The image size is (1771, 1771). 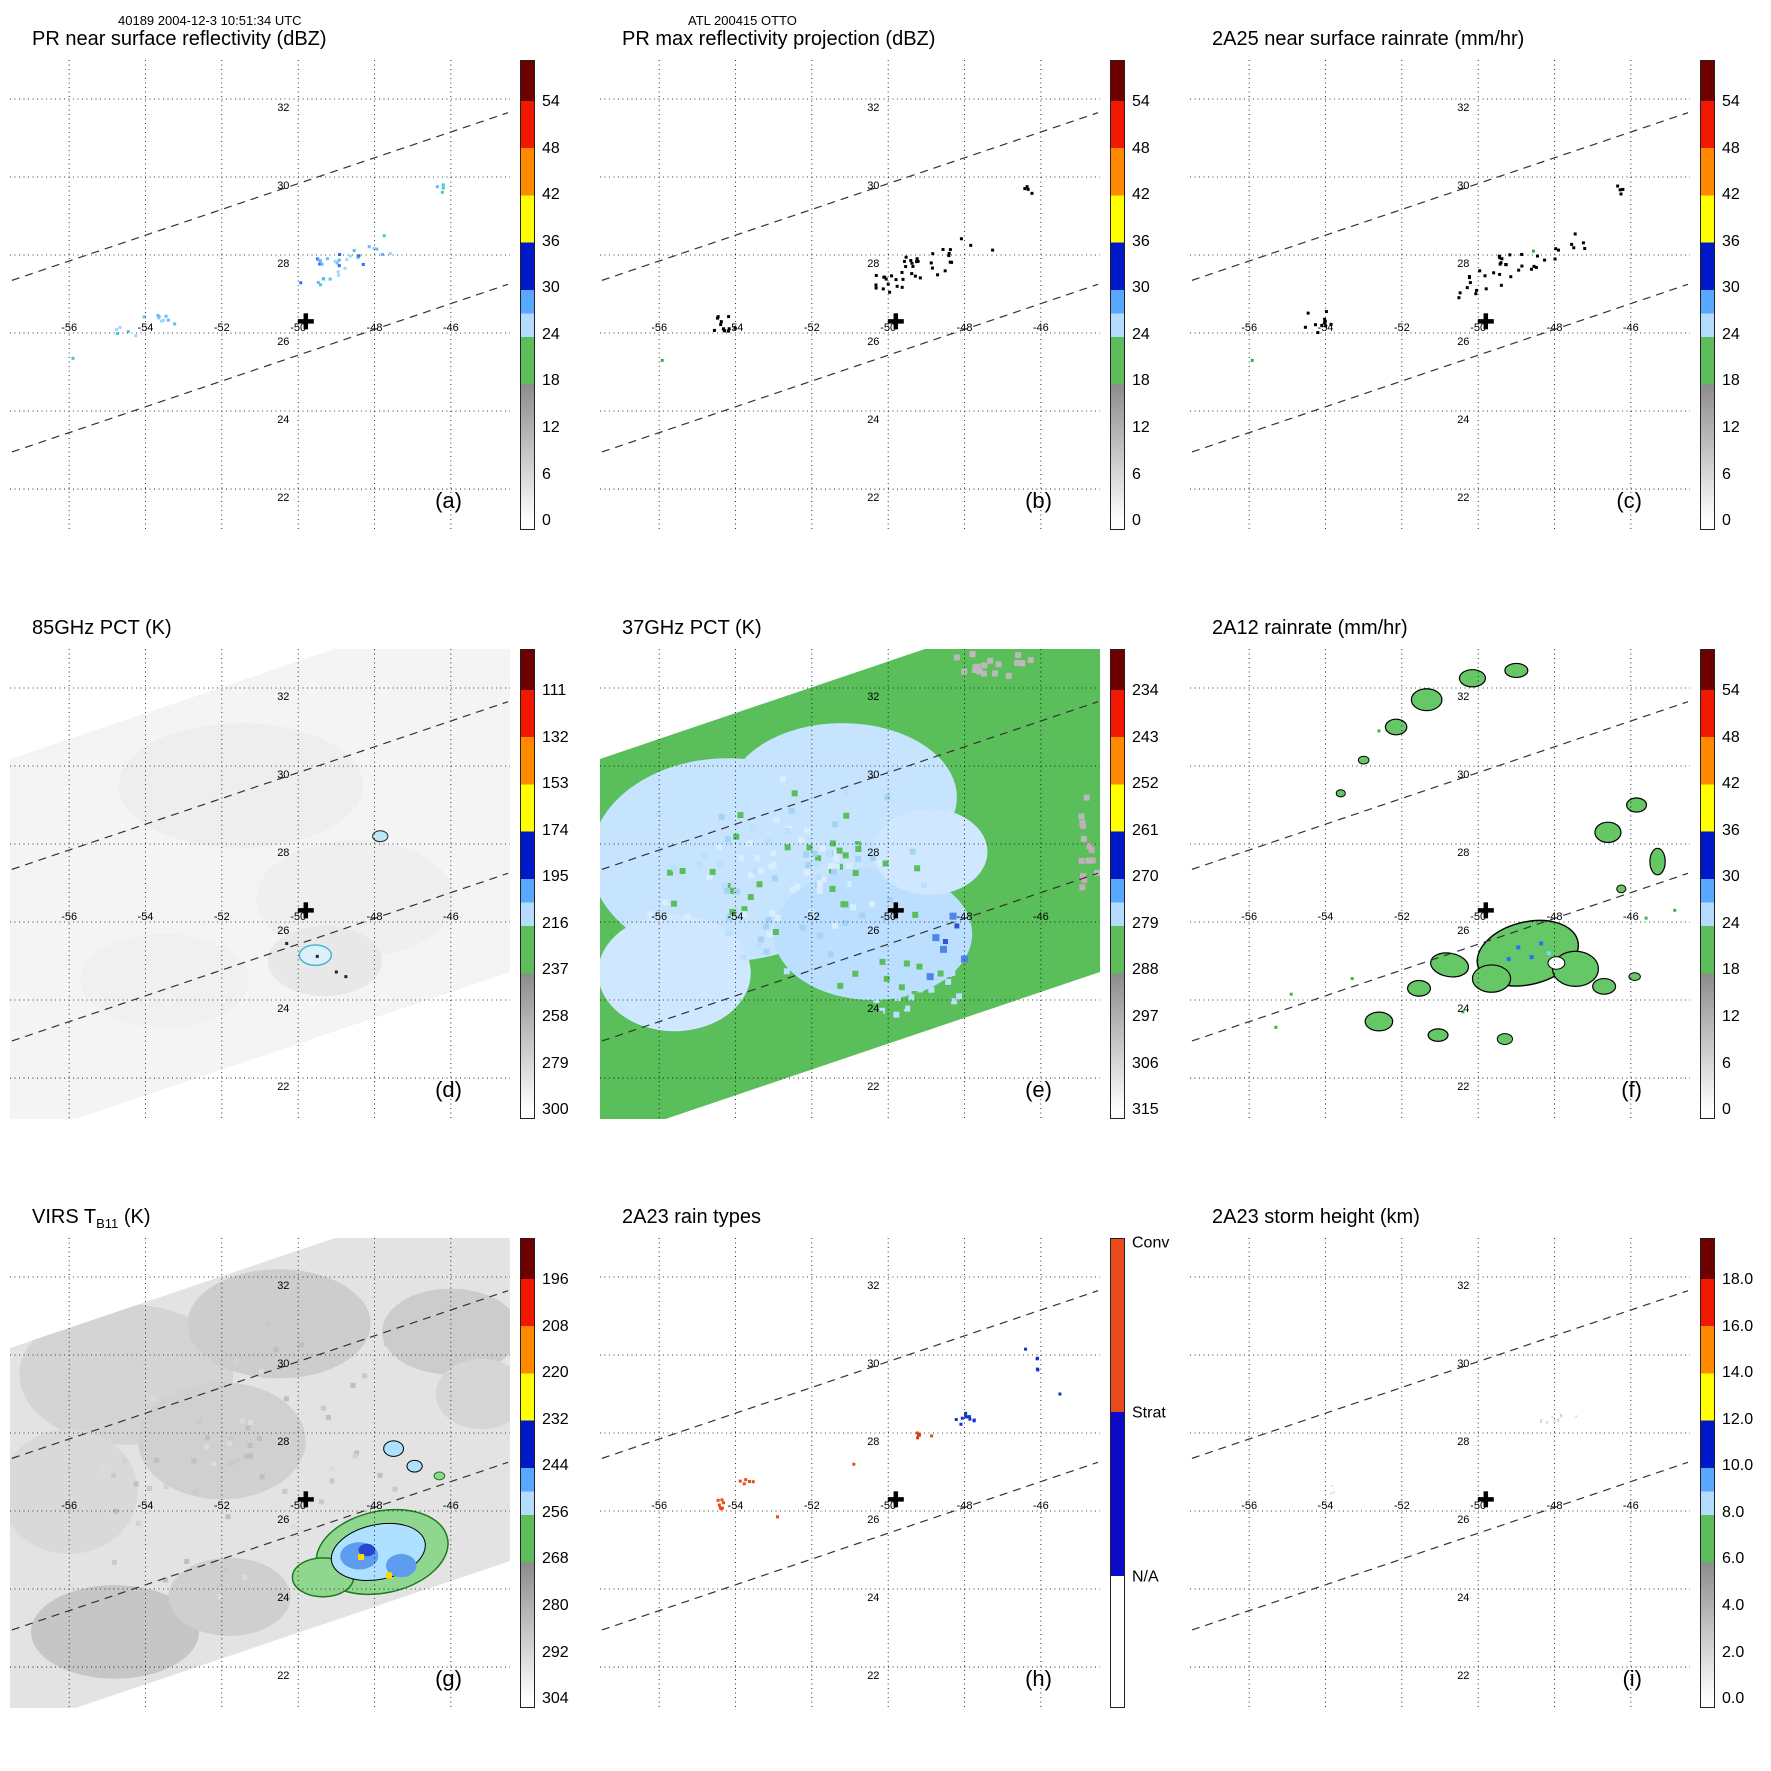 I want to click on panel-title-b: PR max reflectivity projection (dBZ), so click(x=778, y=39).